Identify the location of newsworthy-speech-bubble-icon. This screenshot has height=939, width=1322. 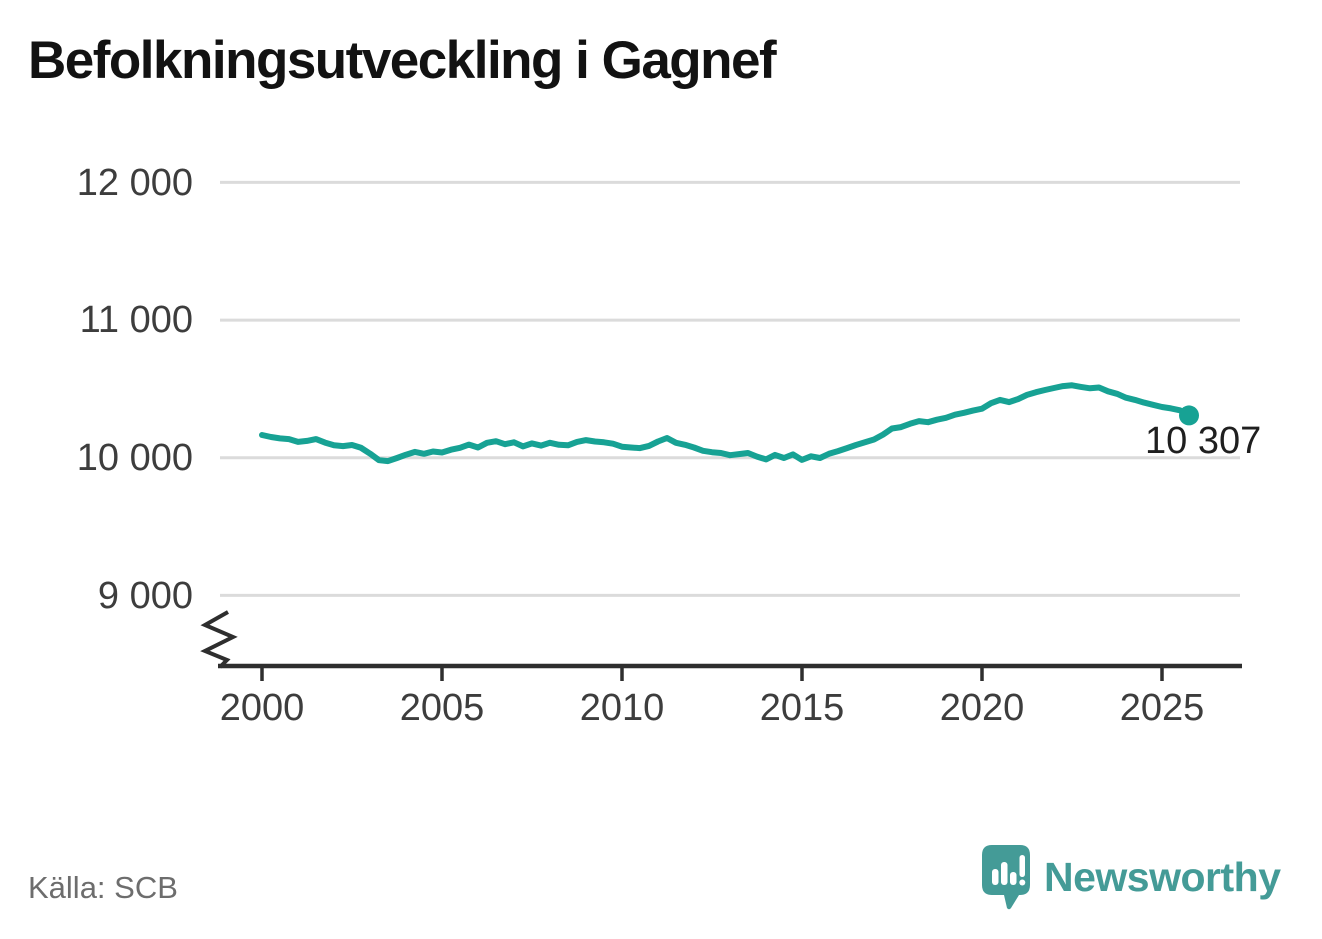
(1006, 877).